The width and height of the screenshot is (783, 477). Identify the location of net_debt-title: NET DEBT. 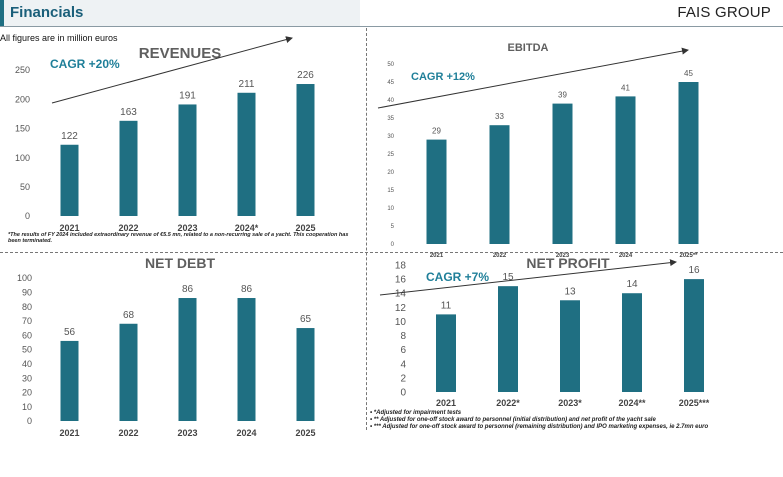
(180, 263).